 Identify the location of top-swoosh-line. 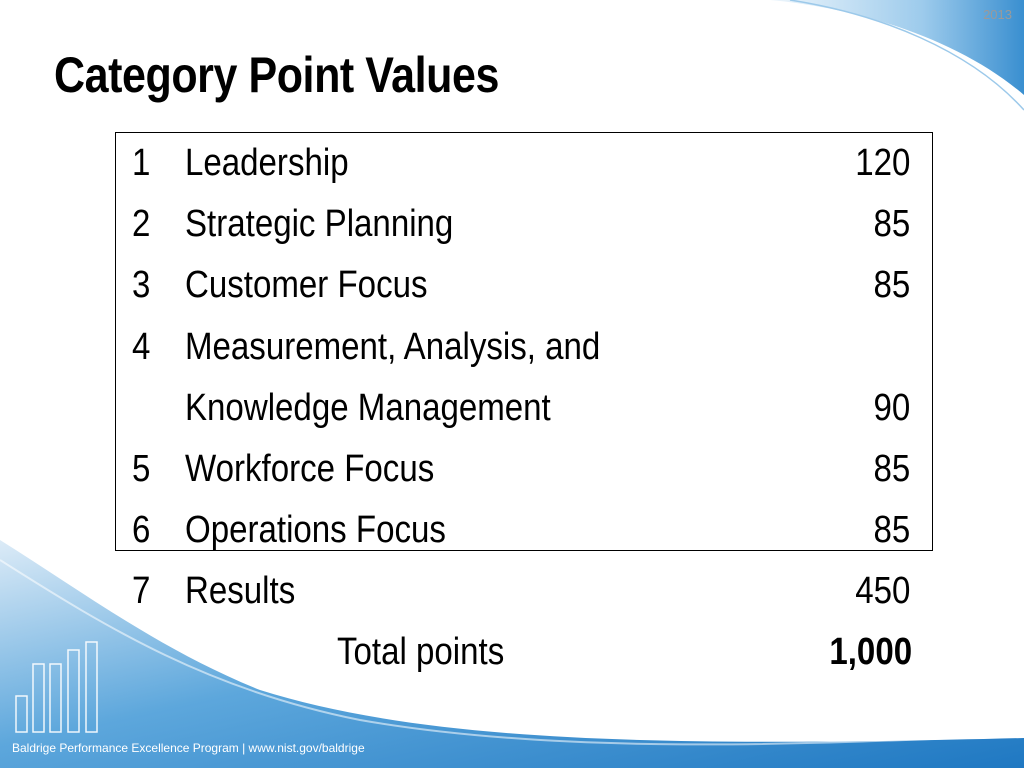
(906, 55).